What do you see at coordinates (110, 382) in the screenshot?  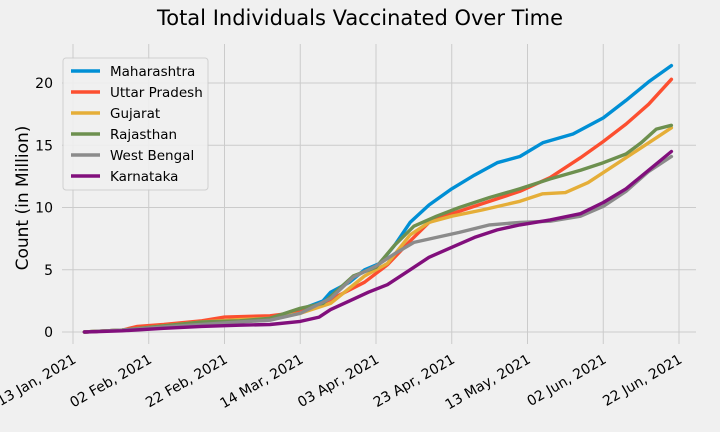 I see `x-tick-label: 02 Feb, 2021` at bounding box center [110, 382].